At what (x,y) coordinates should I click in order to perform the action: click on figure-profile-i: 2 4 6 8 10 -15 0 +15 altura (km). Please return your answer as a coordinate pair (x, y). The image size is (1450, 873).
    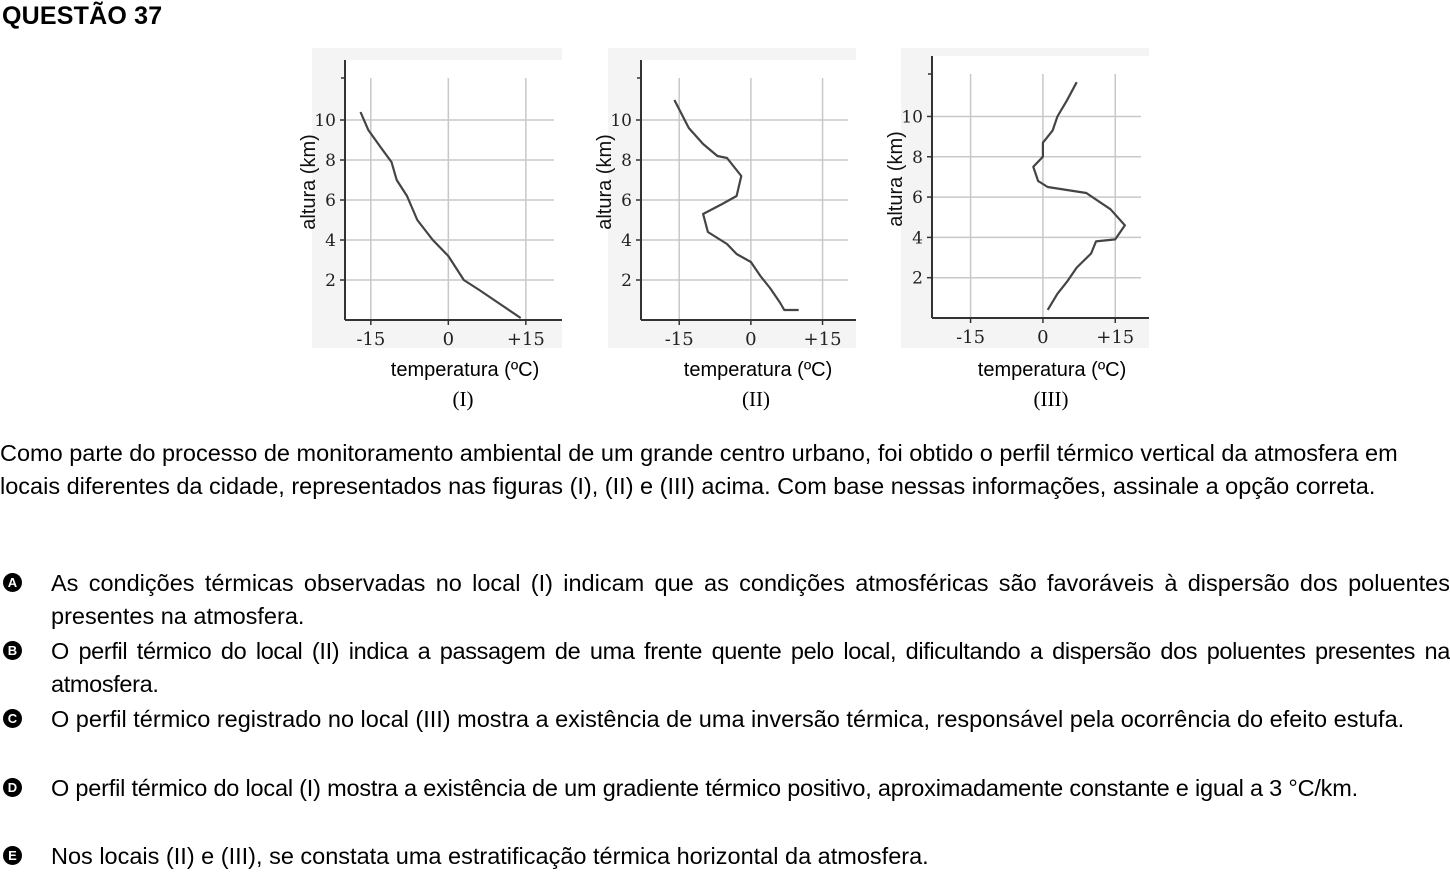
    Looking at the image, I should click on (430, 199).